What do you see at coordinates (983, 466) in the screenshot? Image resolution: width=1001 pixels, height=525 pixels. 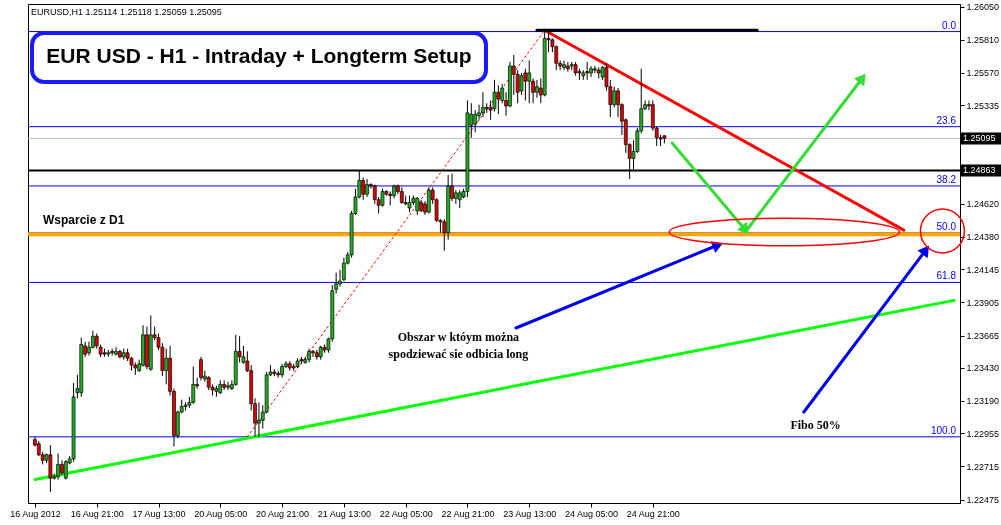 I see `y-tick-label: 1.22715` at bounding box center [983, 466].